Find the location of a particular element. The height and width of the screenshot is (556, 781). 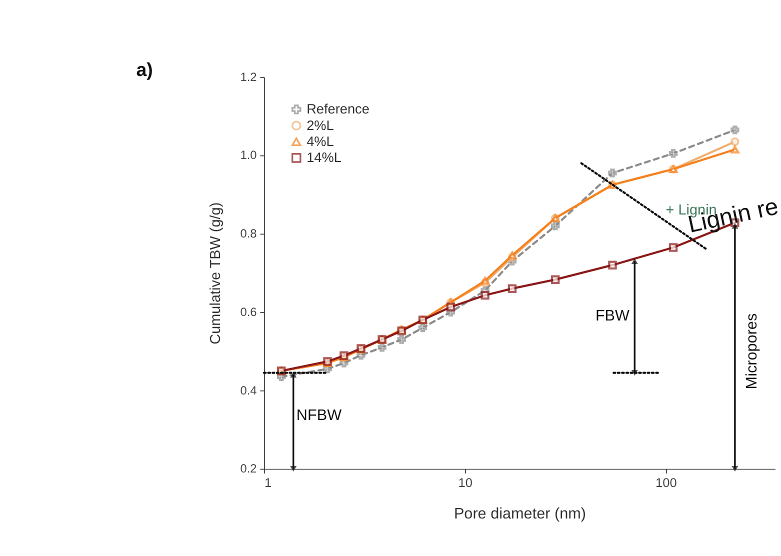

legend-label: Reference is located at coordinates (338, 109).